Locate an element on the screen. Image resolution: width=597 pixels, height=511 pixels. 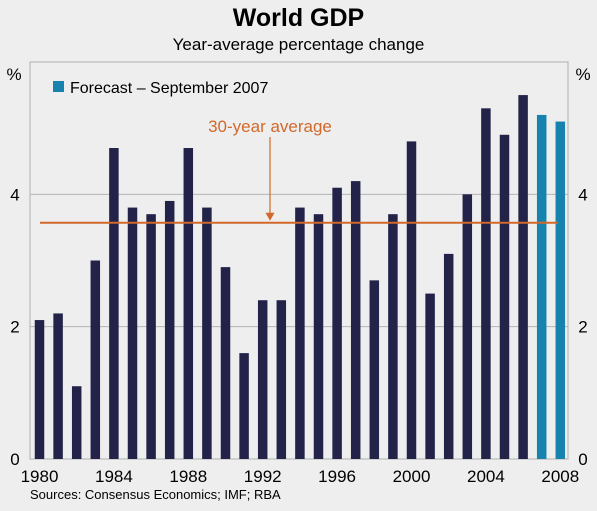
y-unit-left: % is located at coordinates (13, 74).